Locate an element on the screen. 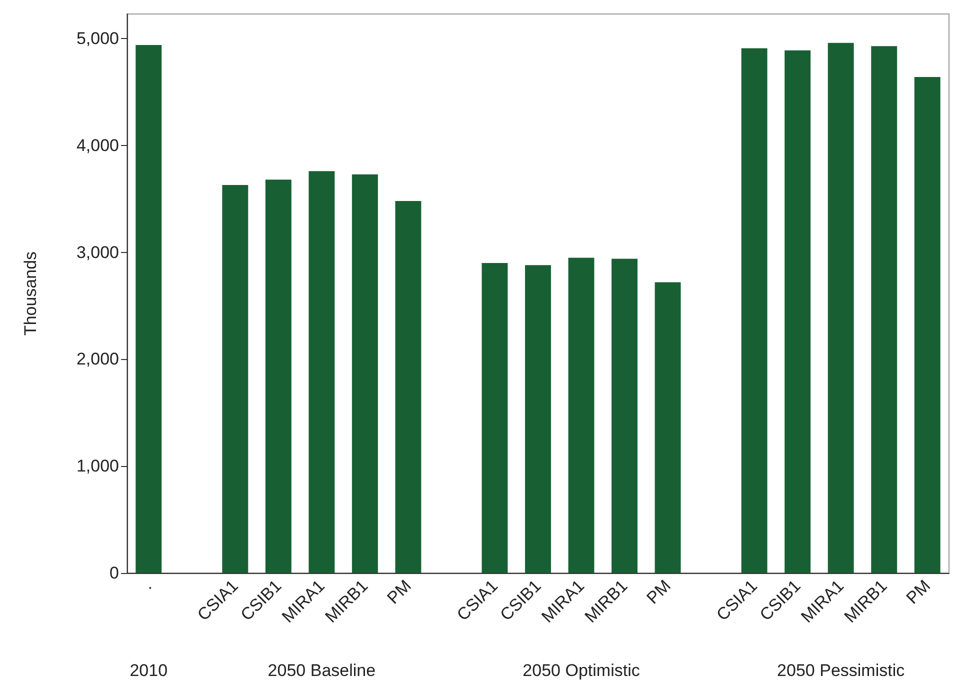  y-tick-label: 4,000 is located at coordinates (97, 145).